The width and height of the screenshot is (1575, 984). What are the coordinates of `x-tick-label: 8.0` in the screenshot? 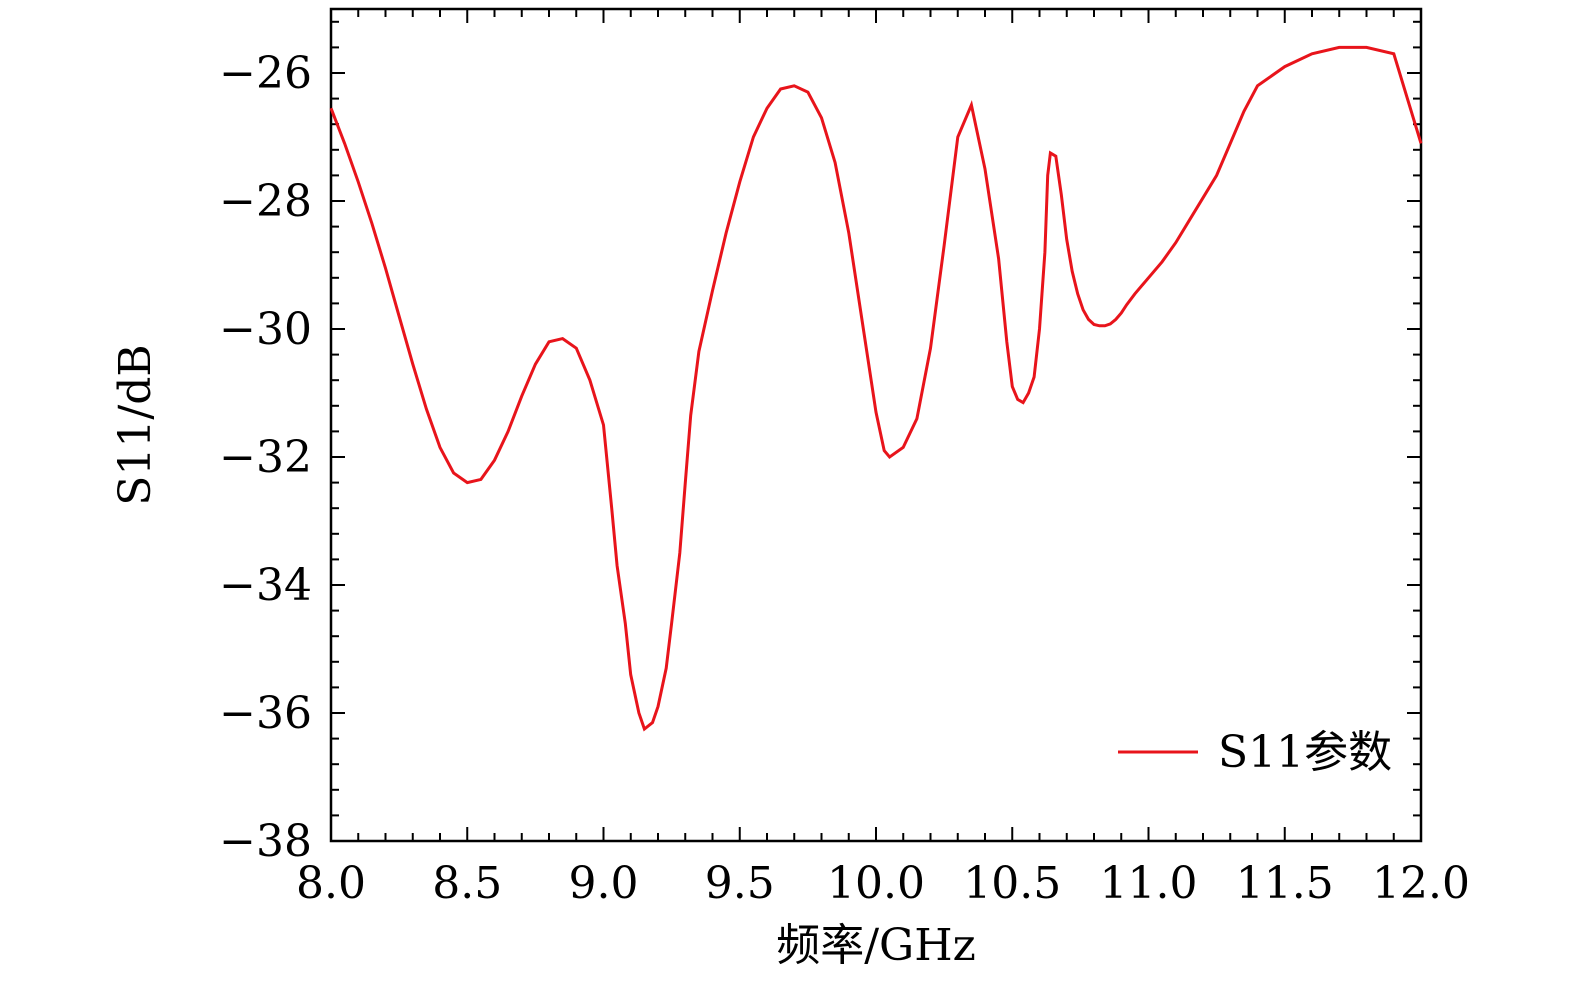 It's located at (331, 883).